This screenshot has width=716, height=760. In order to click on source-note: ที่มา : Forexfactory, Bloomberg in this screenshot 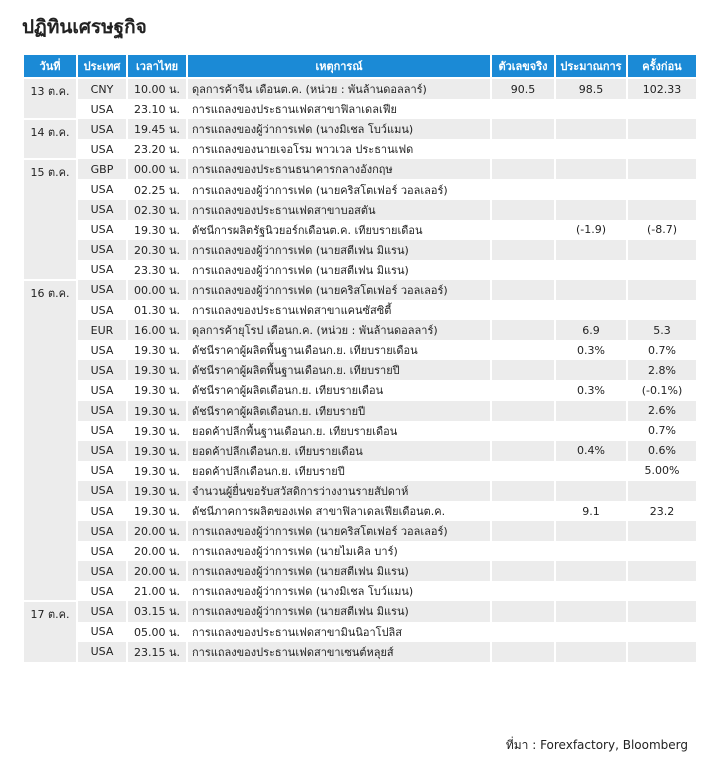, I will do `click(596, 745)`.